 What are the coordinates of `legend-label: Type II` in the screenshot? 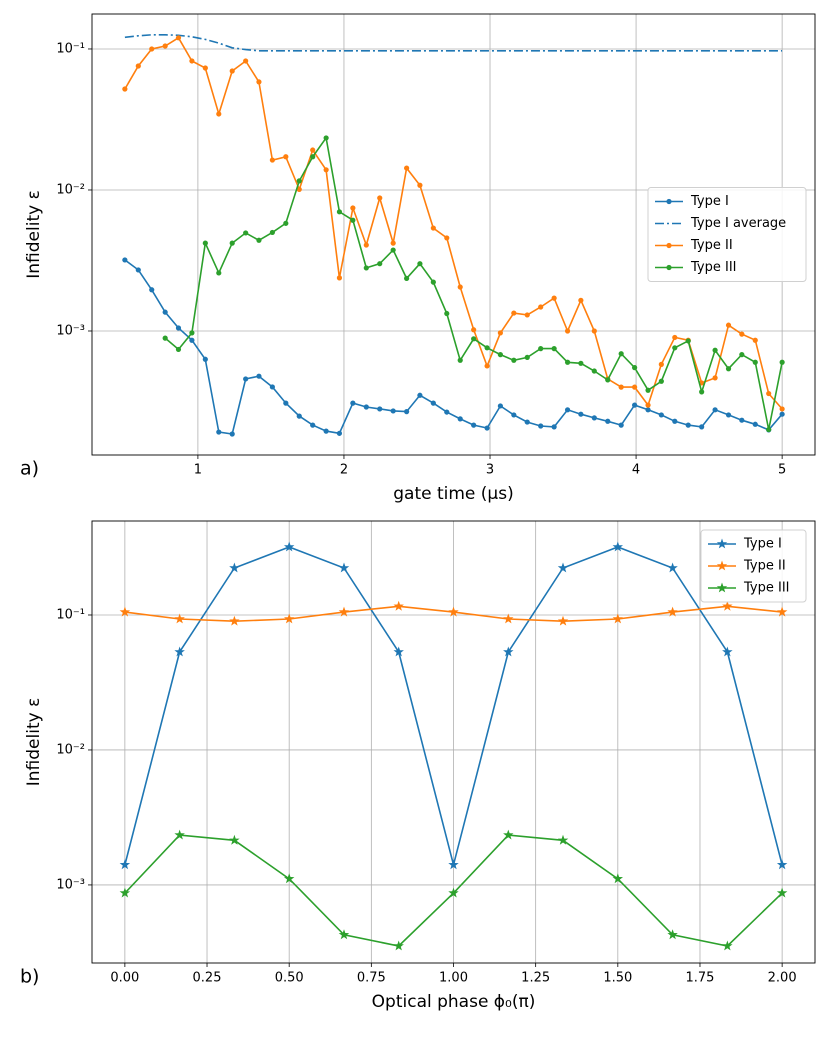 It's located at (711, 245).